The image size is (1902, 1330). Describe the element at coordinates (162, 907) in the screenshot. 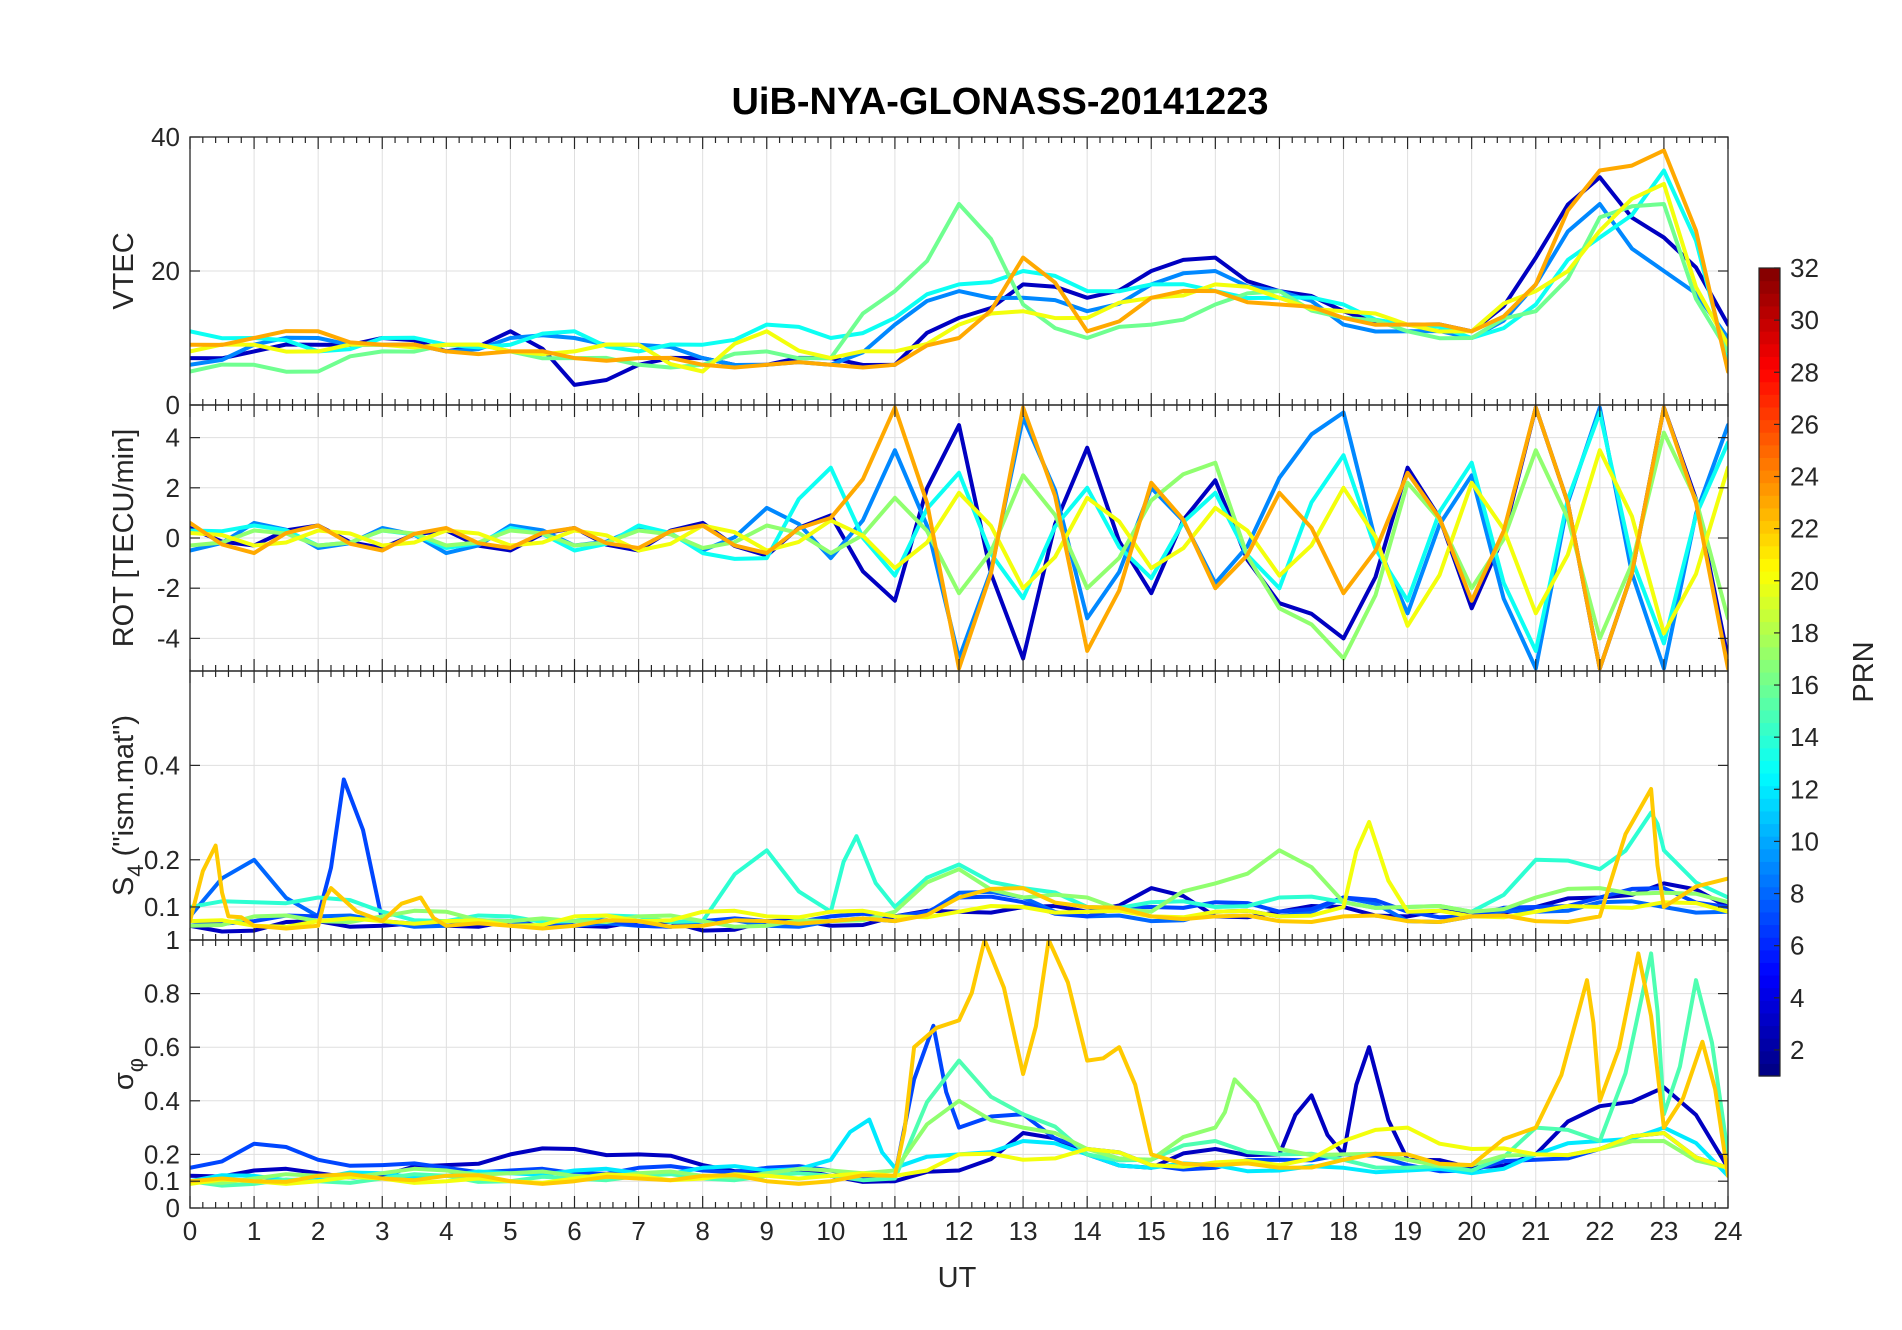

I see `y-tick-label: 0.1` at that location.